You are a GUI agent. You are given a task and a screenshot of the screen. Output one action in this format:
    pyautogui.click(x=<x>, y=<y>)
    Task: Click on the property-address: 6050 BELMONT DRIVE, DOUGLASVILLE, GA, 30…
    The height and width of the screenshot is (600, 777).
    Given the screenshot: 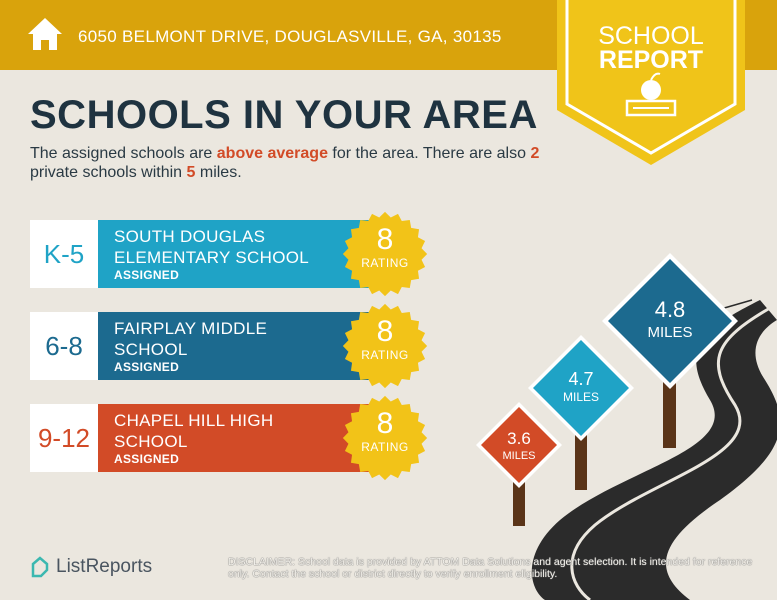 What is the action you would take?
    pyautogui.click(x=290, y=36)
    